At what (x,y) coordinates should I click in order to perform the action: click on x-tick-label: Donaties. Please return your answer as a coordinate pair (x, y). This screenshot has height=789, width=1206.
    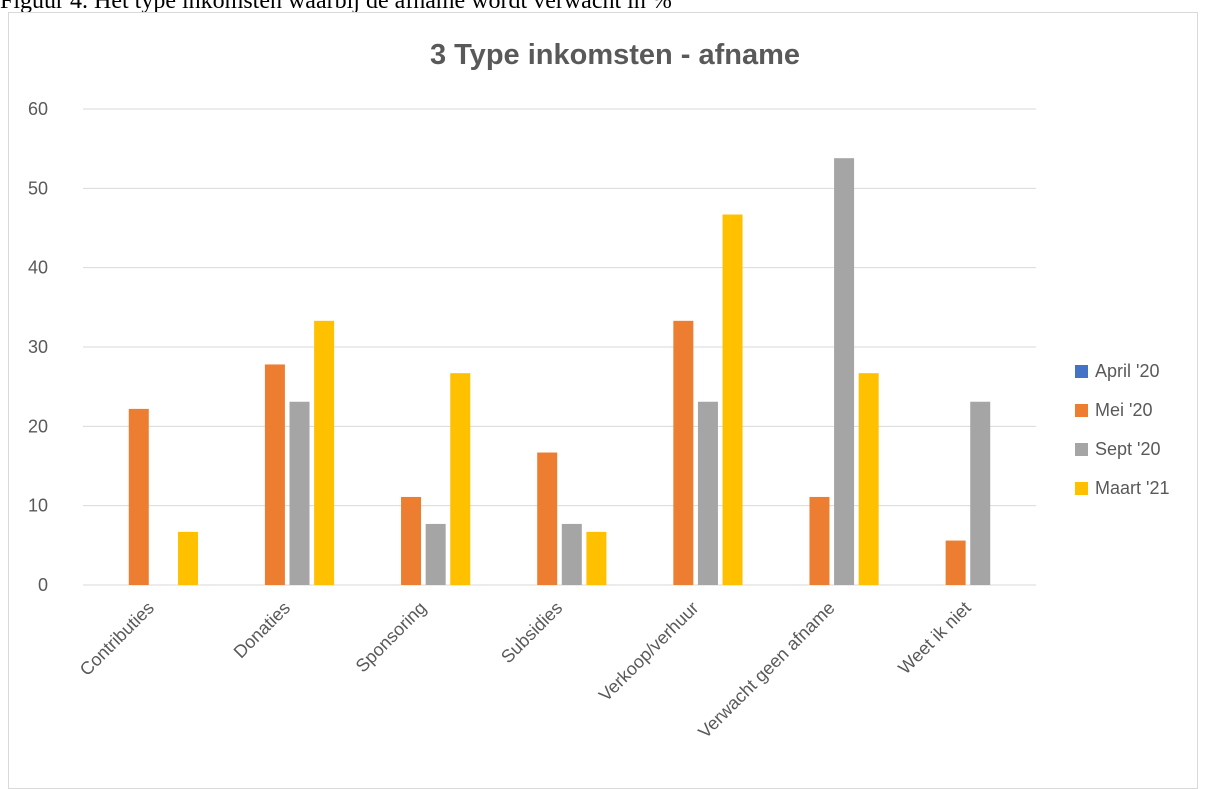
    Looking at the image, I should click on (262, 630).